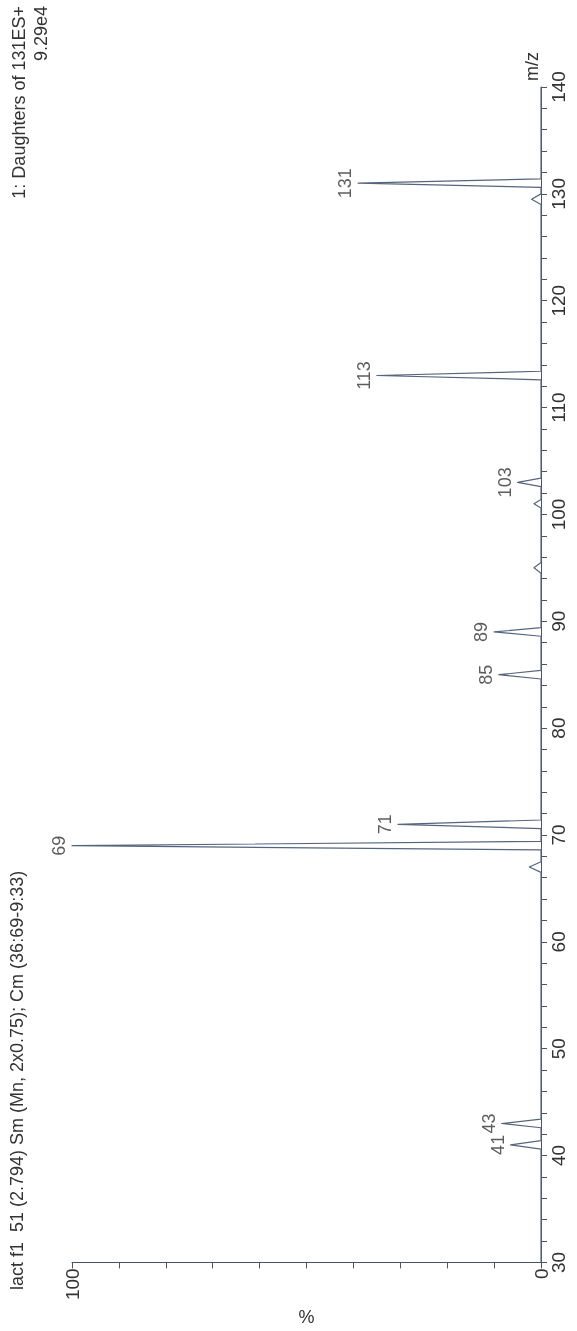  Describe the element at coordinates (306, 1317) in the screenshot. I see `x-axis-title: %` at that location.